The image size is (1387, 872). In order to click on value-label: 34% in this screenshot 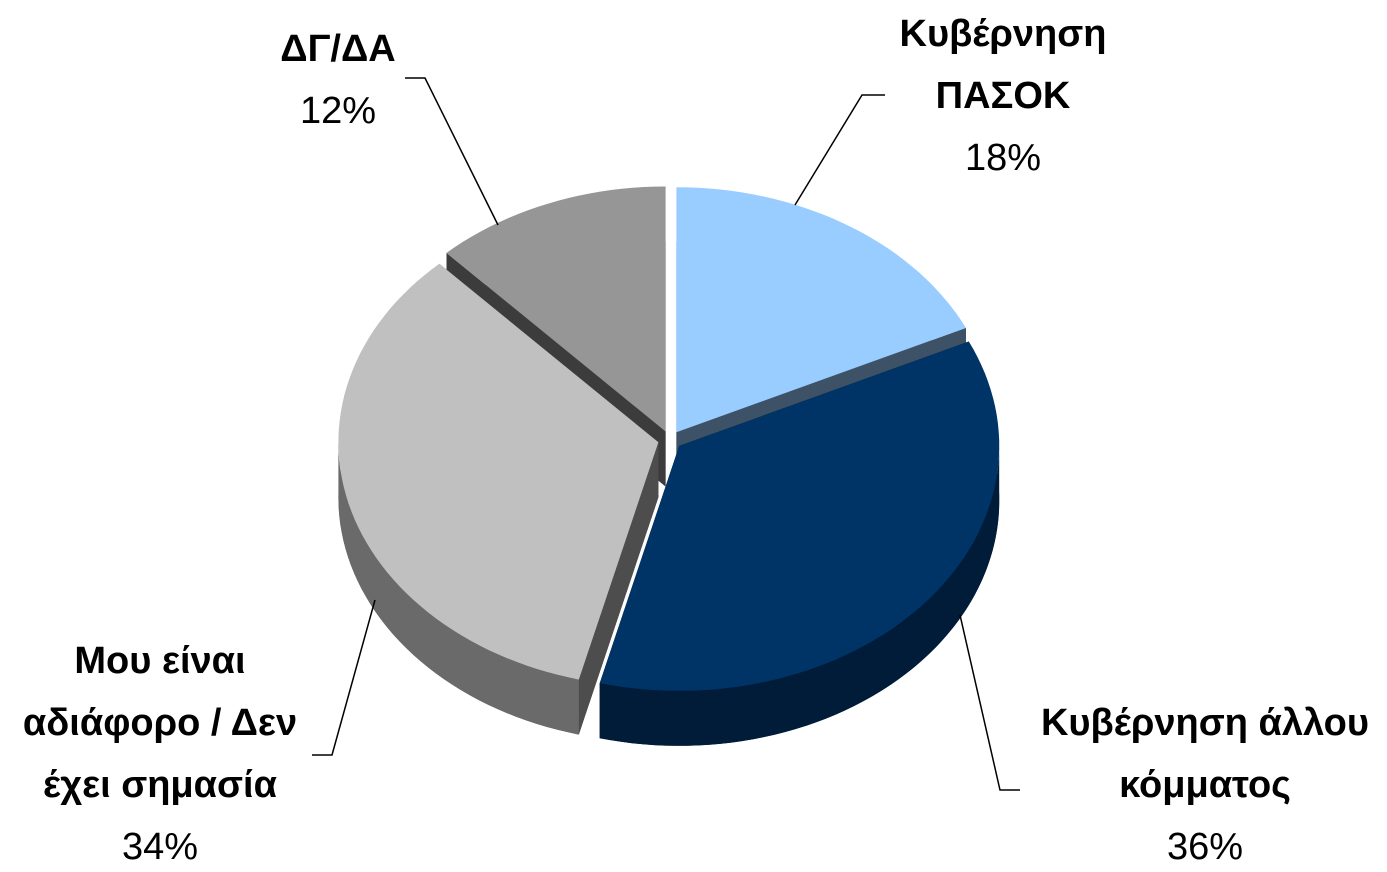, I will do `click(160, 847)`.